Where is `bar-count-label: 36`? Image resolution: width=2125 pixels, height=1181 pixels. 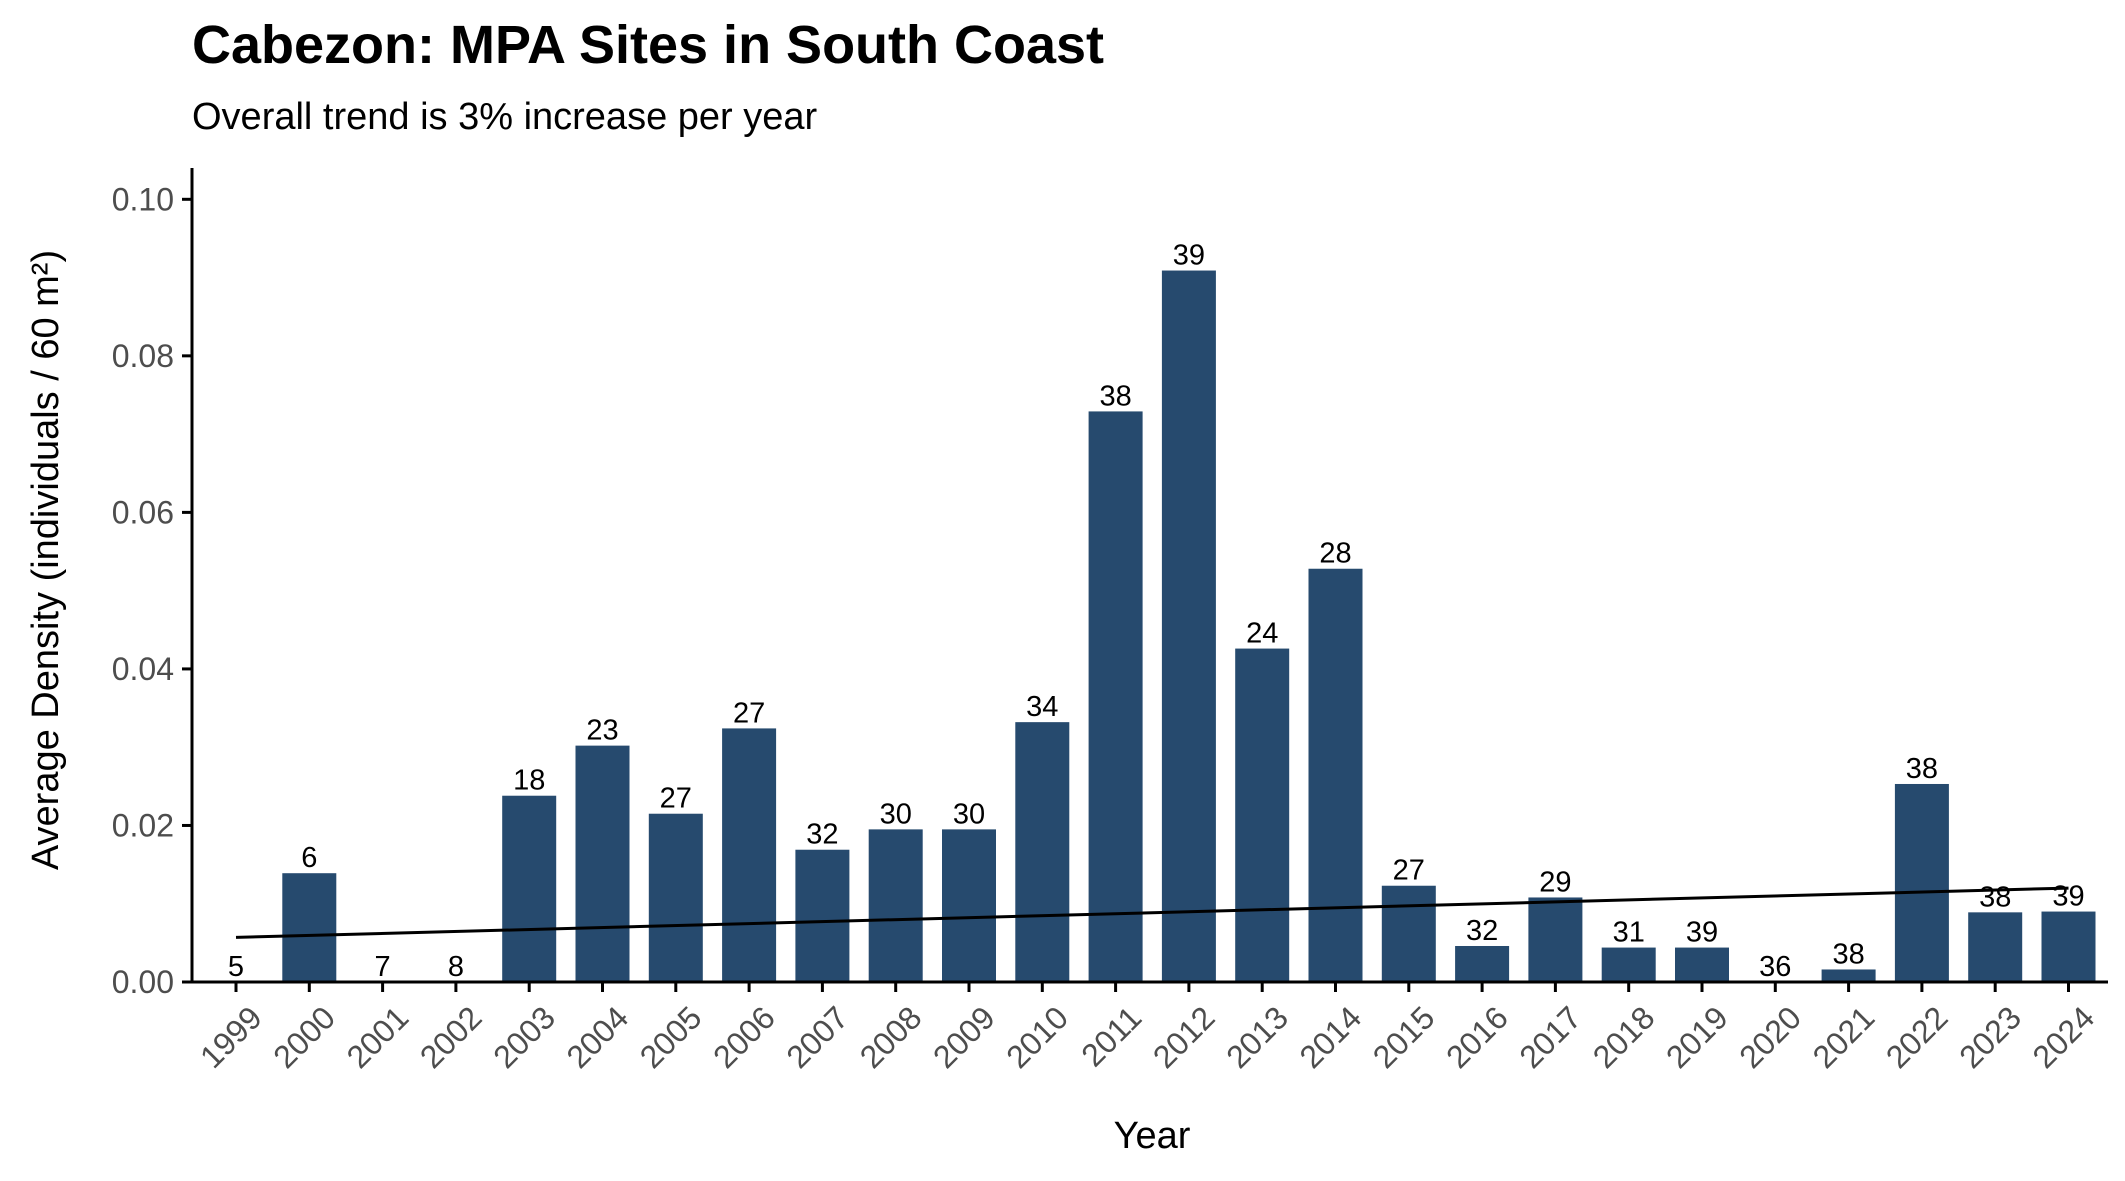 bar-count-label: 36 is located at coordinates (1775, 967).